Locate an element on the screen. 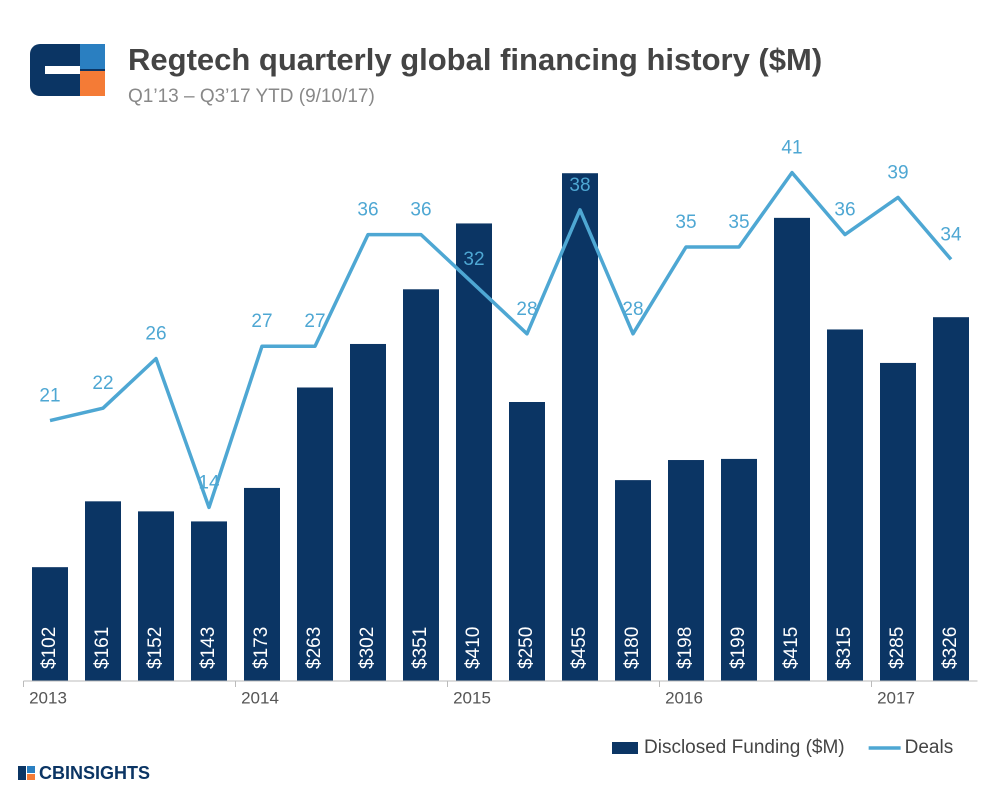 This screenshot has height=798, width=1008. bar-value-label: $285 is located at coordinates (897, 648).